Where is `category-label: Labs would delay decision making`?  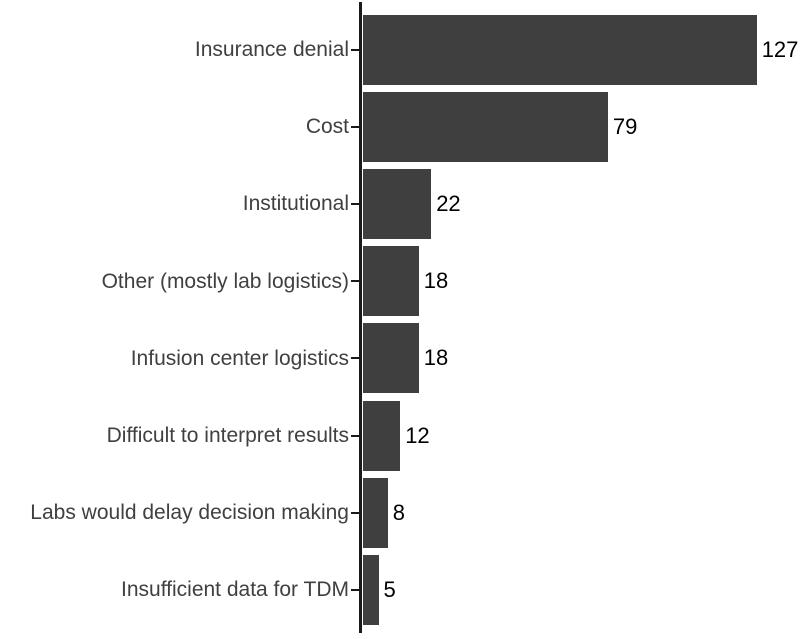
category-label: Labs would delay decision making is located at coordinates (189, 513).